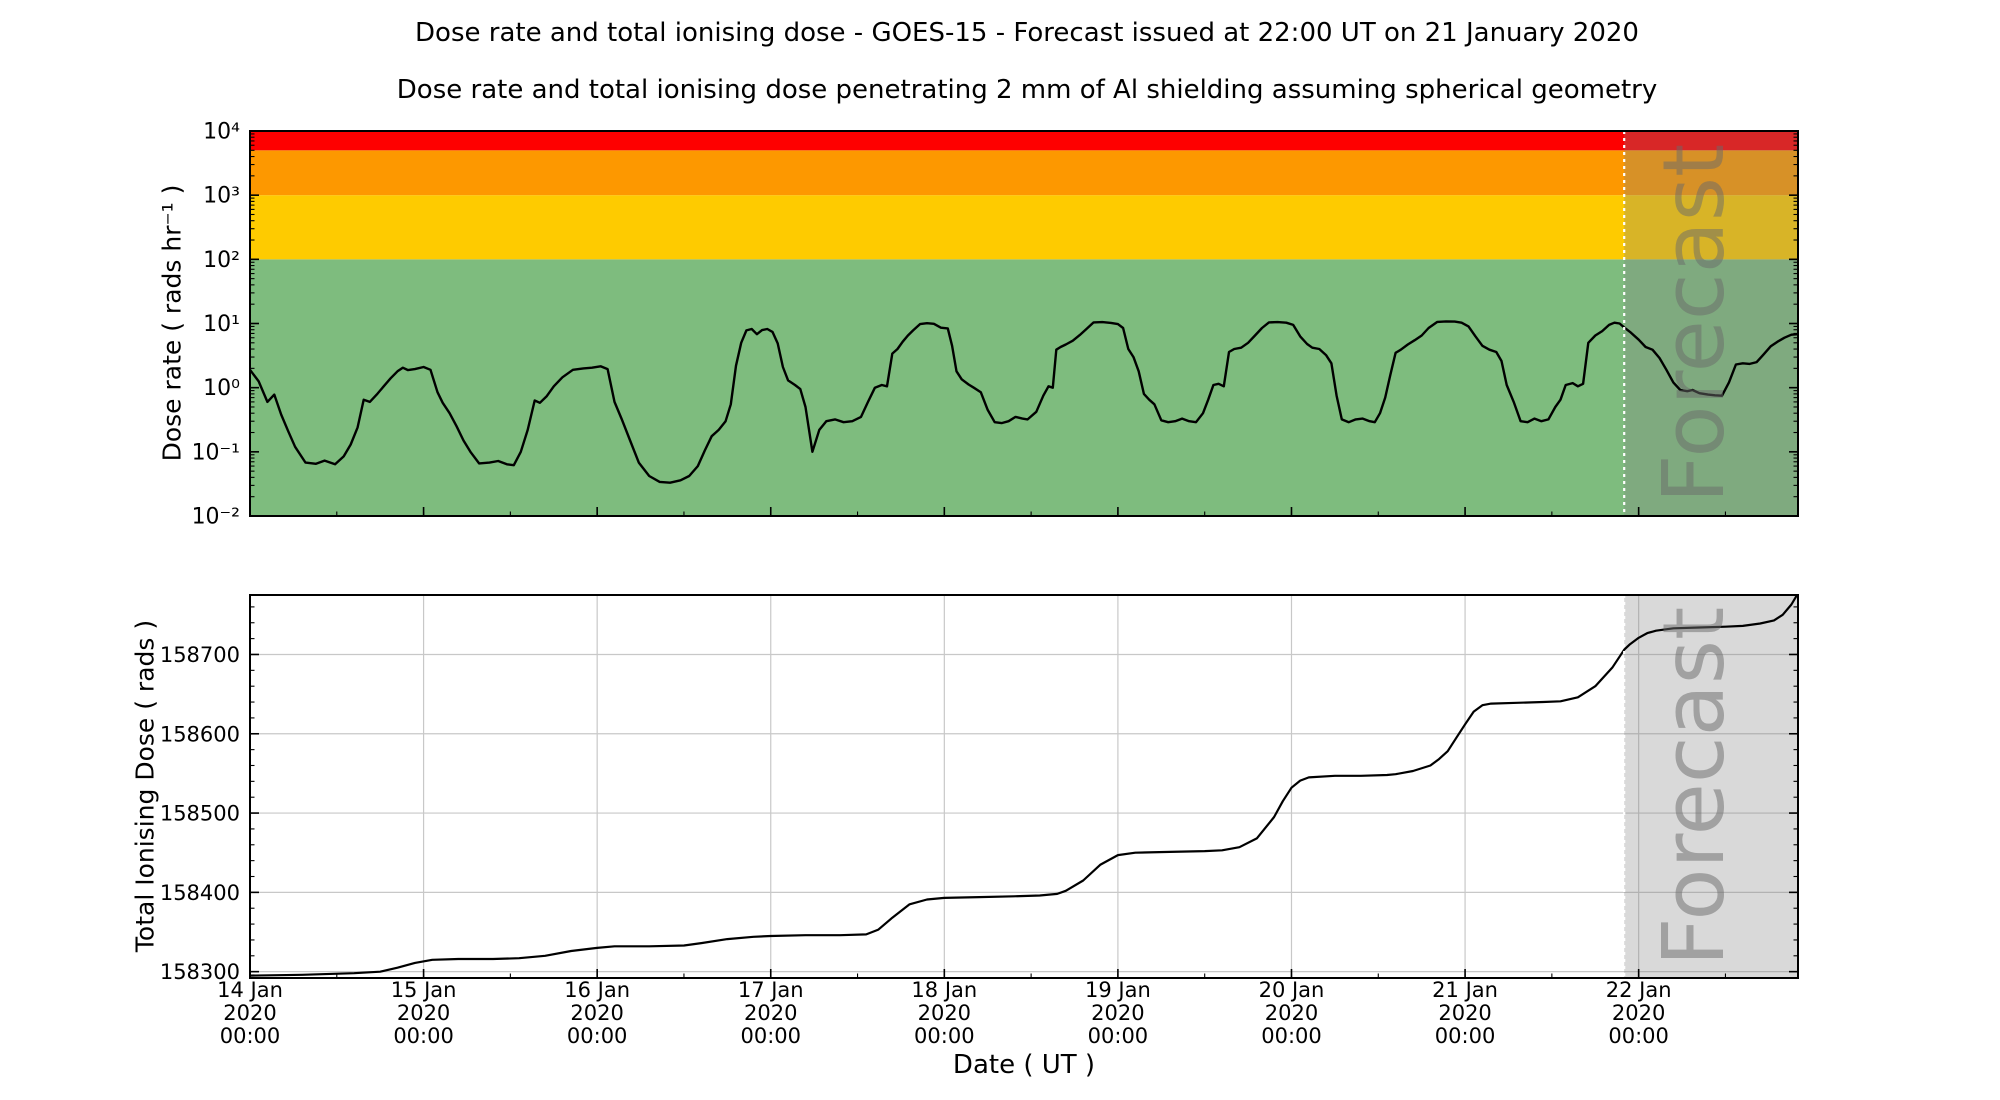 The image size is (2000, 1100). I want to click on x-tick-label: 16 Jan 2020 00:00, so click(597, 1013).